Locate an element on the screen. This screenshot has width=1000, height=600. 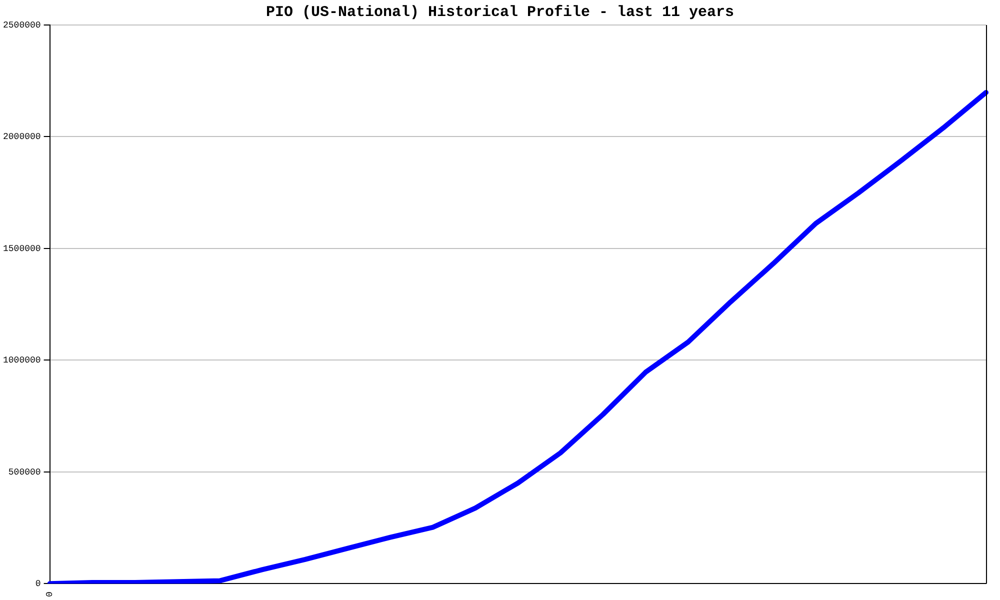
chart-title: PIO (US-National) Historical Profile - last 11 years is located at coordinates (500, 12).